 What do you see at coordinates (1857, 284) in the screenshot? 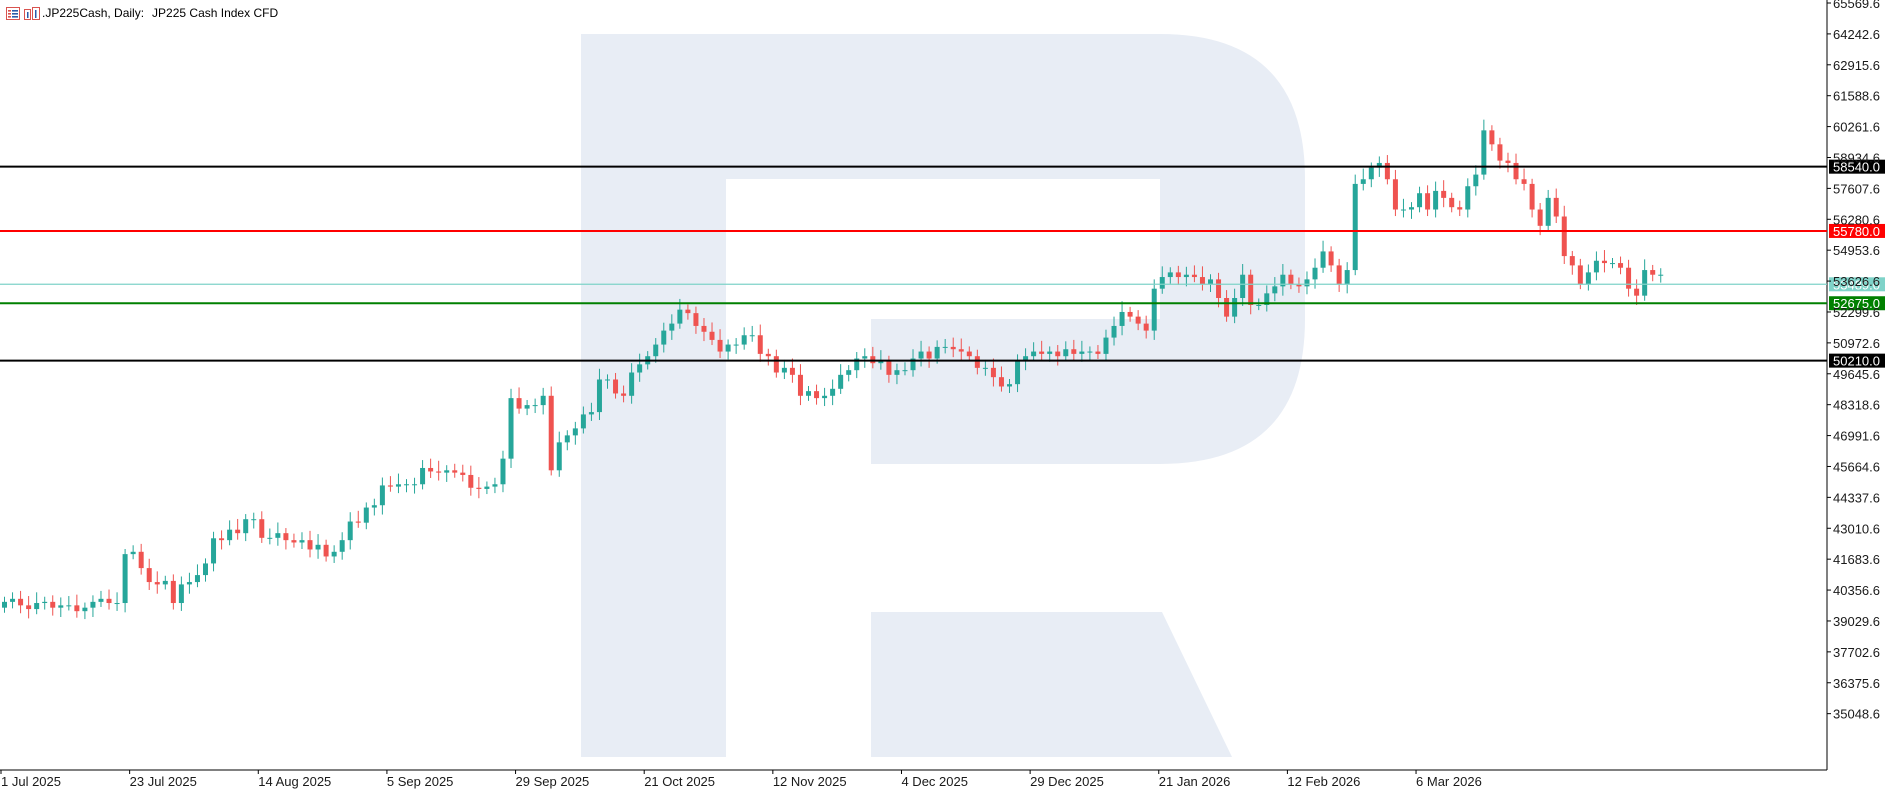
I see `level-tag` at bounding box center [1857, 284].